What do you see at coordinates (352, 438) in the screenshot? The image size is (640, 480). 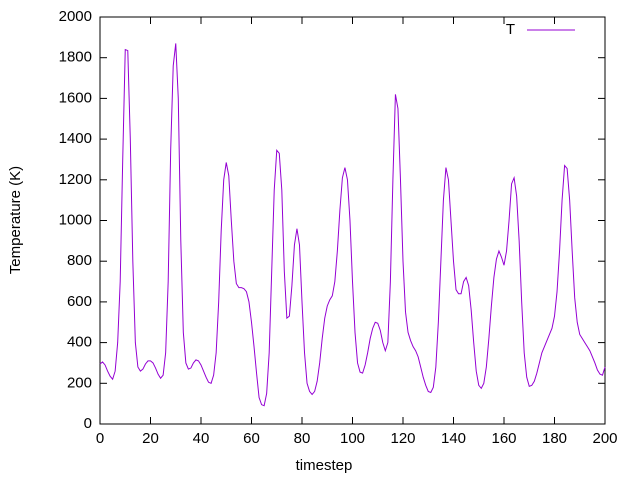 I see `x-tick-label: 100` at bounding box center [352, 438].